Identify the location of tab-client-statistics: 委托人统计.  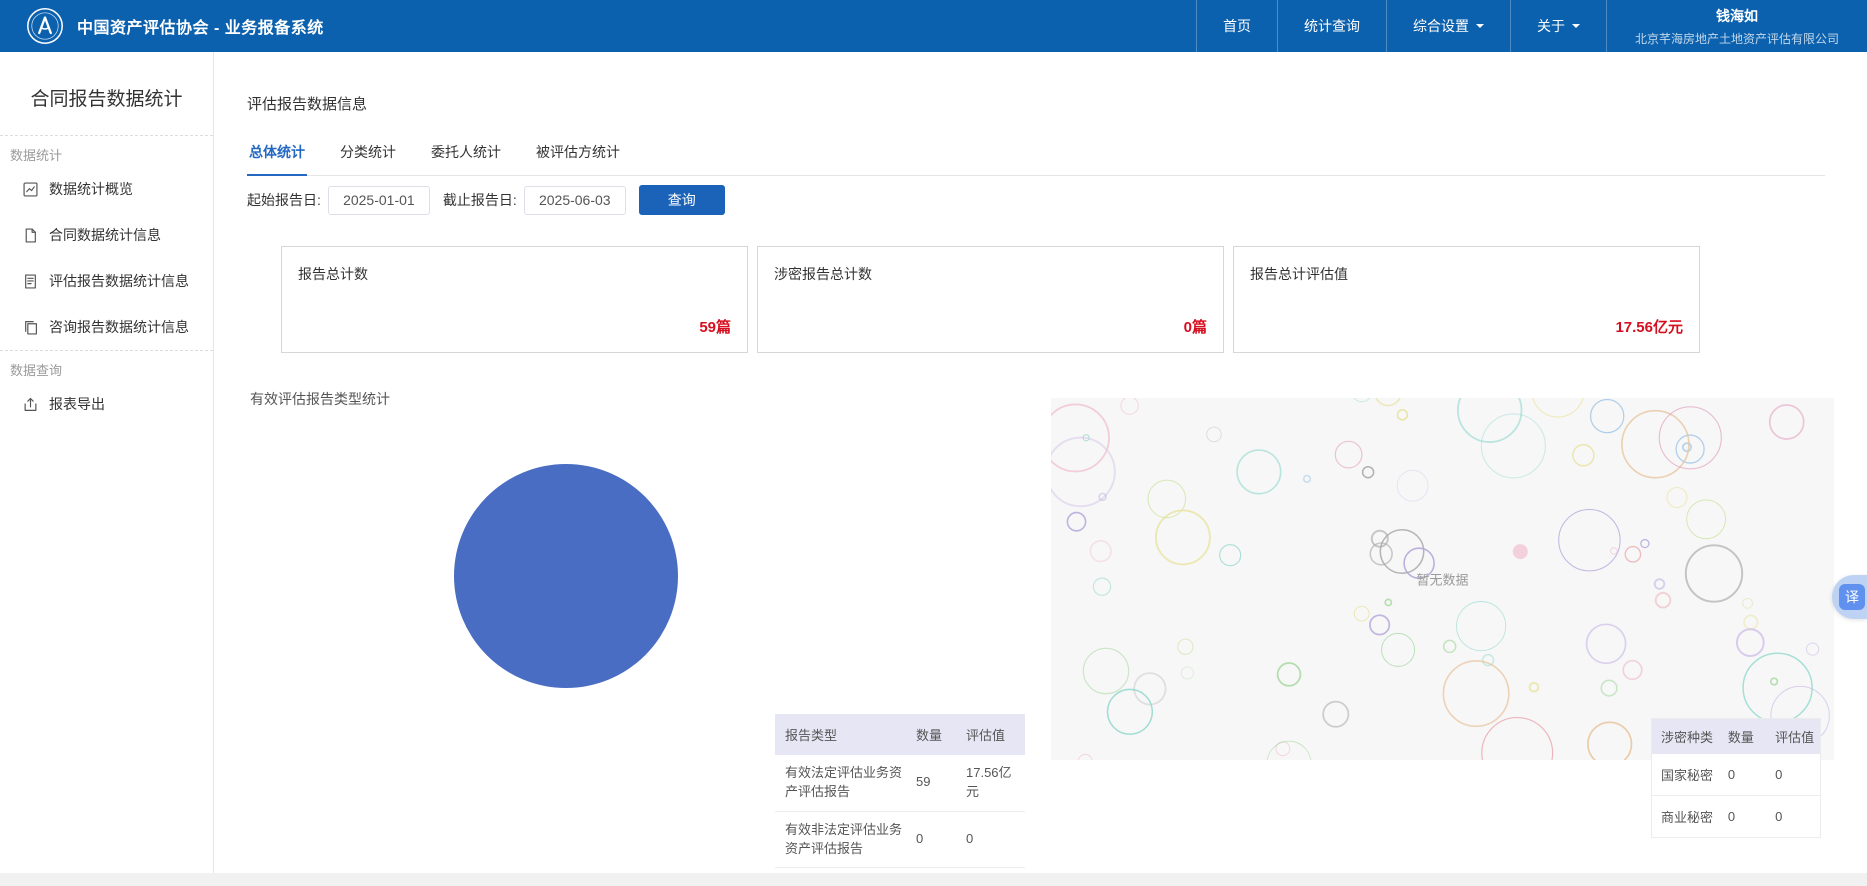
(466, 152).